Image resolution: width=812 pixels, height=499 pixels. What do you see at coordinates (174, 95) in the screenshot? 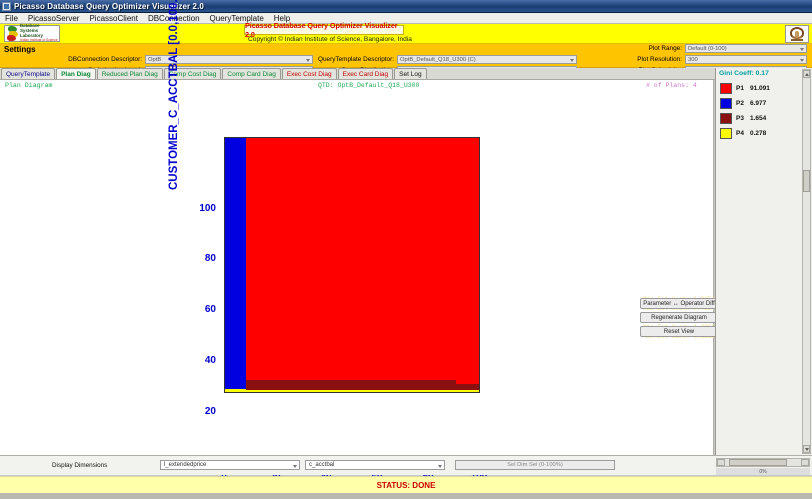
I see `y-axis-title: CUSTOMER_C_ACCTBAL [0.0,100.0]@ 300` at bounding box center [174, 95].